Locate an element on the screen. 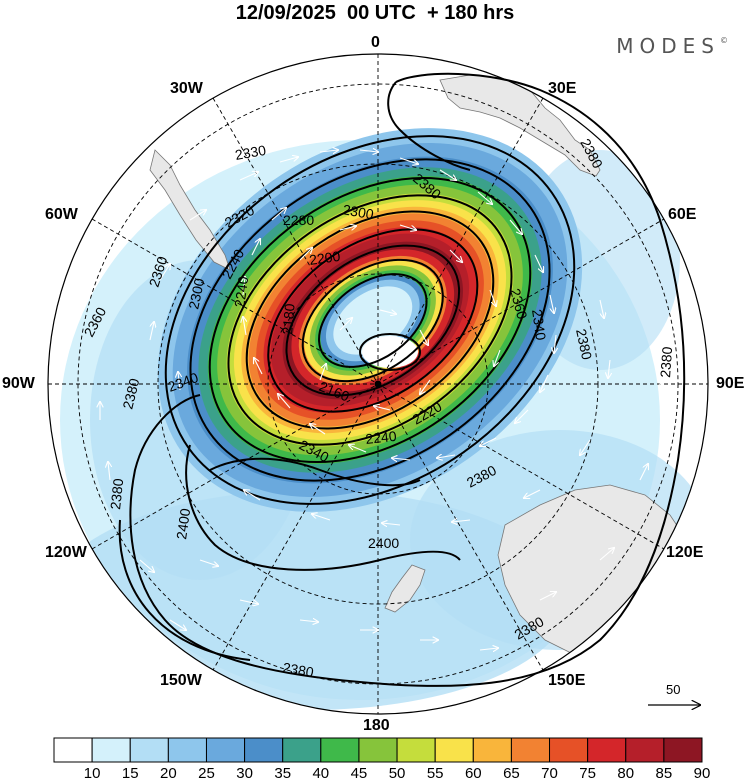  colorbar-tick-label: 40 is located at coordinates (321, 773).